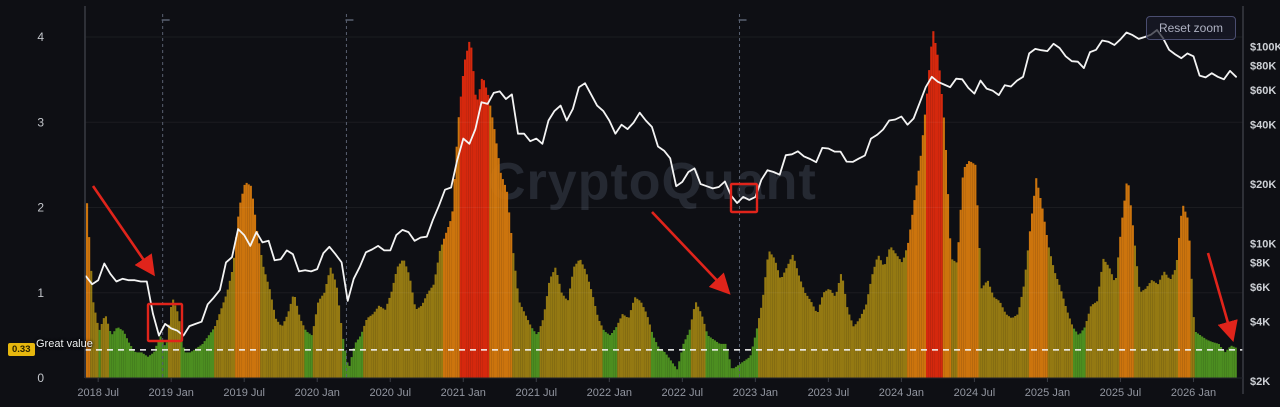  Describe the element at coordinates (40, 37) in the screenshot. I see `left-axis-label: 4` at that location.